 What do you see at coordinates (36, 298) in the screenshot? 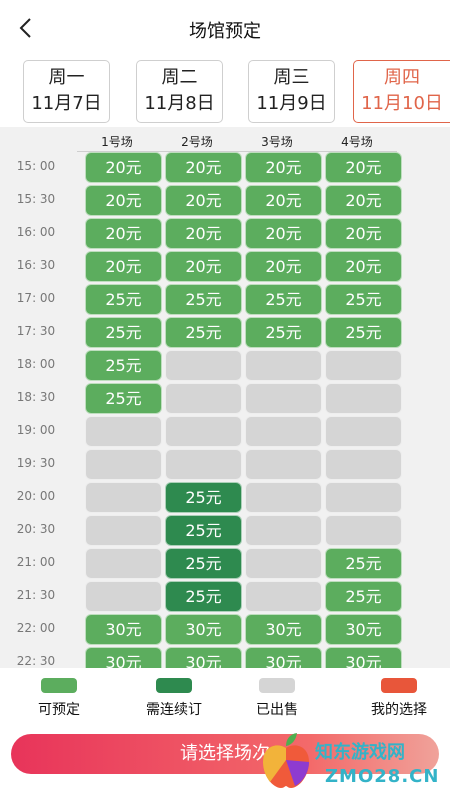
I see `time-label: 17: 00` at bounding box center [36, 298].